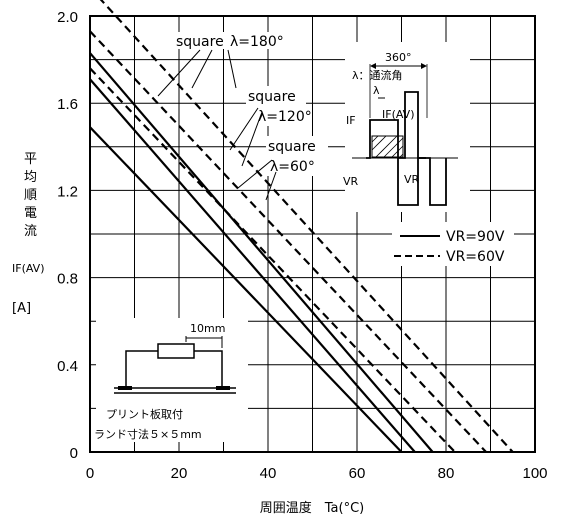  I want to click on voltage-waveform, so click(422, 181).